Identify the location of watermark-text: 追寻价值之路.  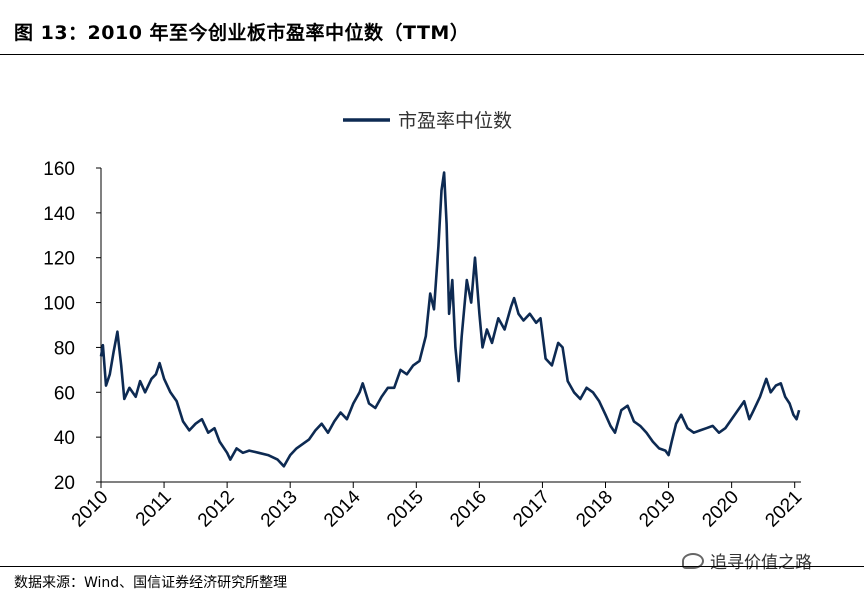
(761, 563).